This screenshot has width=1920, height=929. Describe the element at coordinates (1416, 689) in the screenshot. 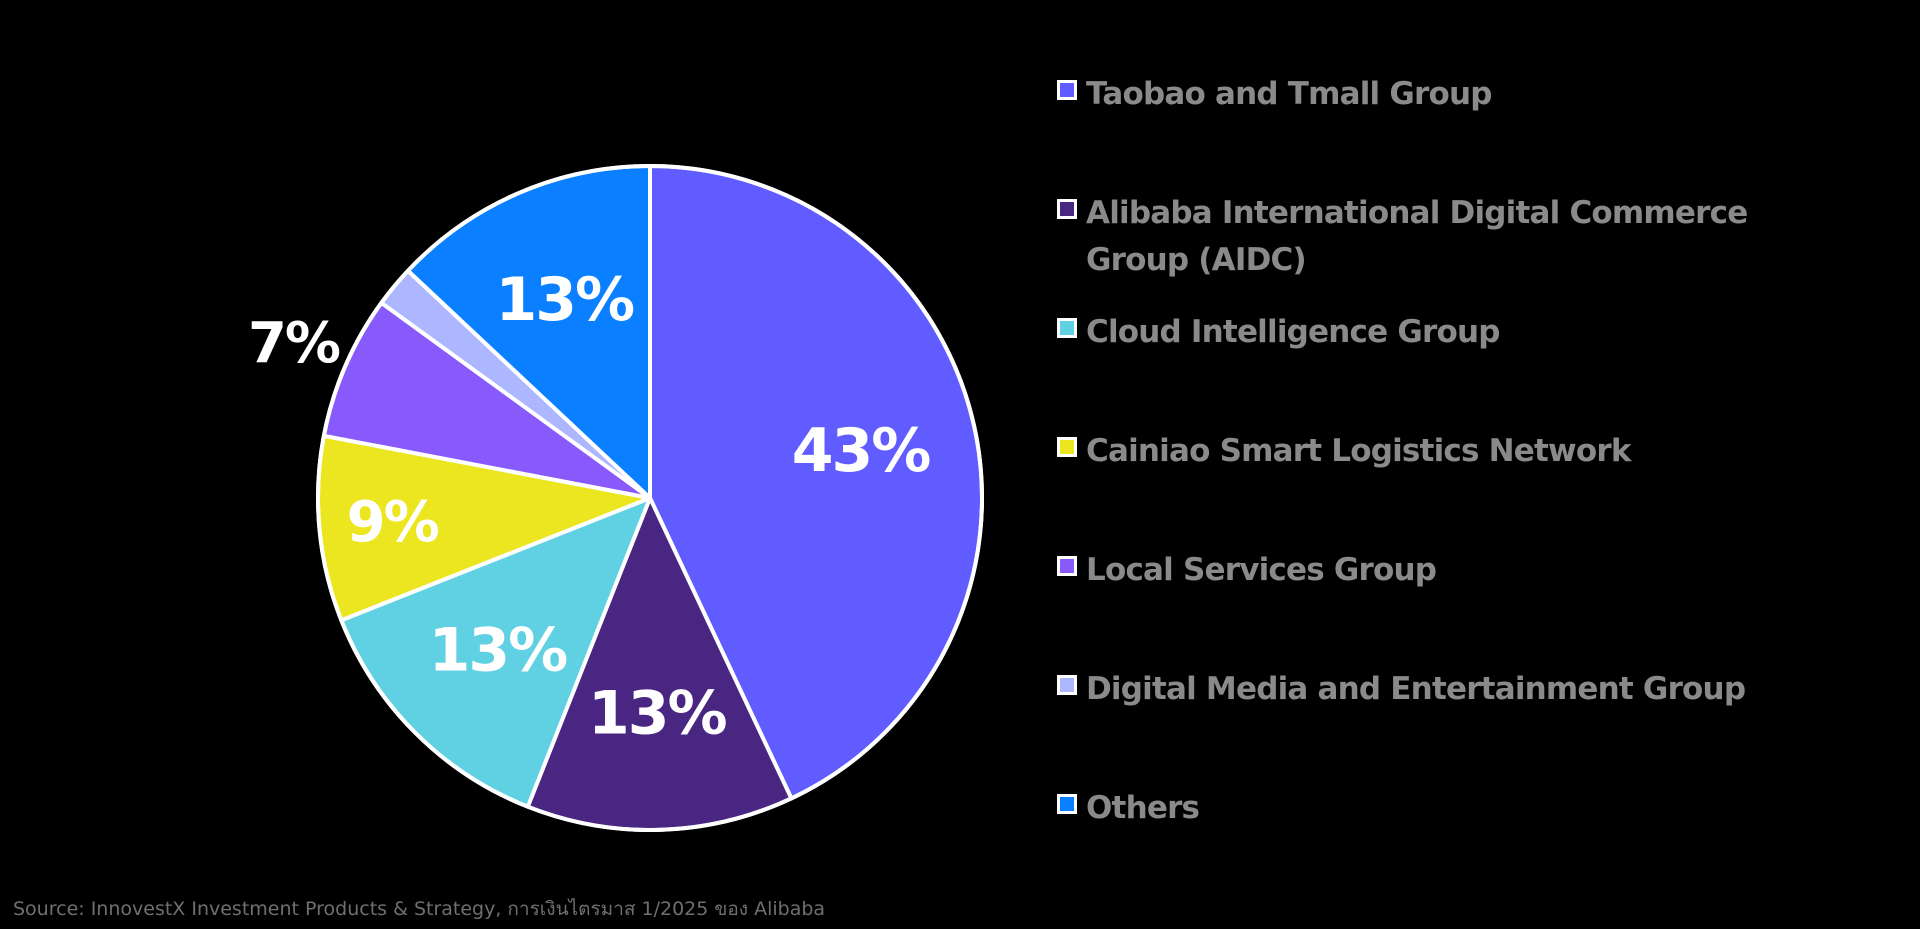

I see `legend-label: Digital Media and Entertainment Group` at that location.